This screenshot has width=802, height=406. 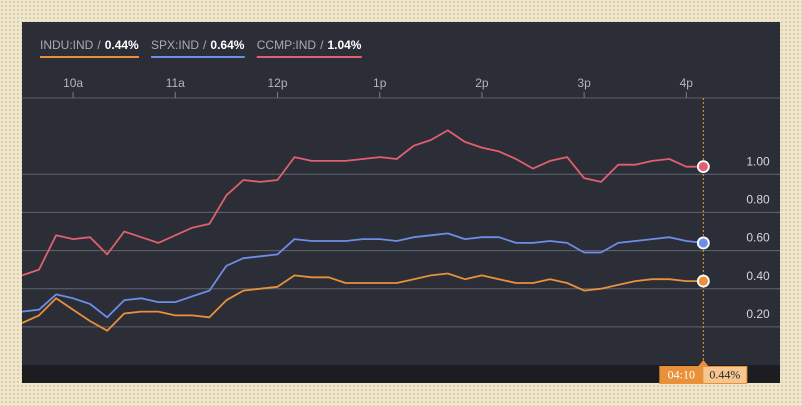 I want to click on legend-entry: INDU:IND/ 0.44%, so click(x=89, y=45).